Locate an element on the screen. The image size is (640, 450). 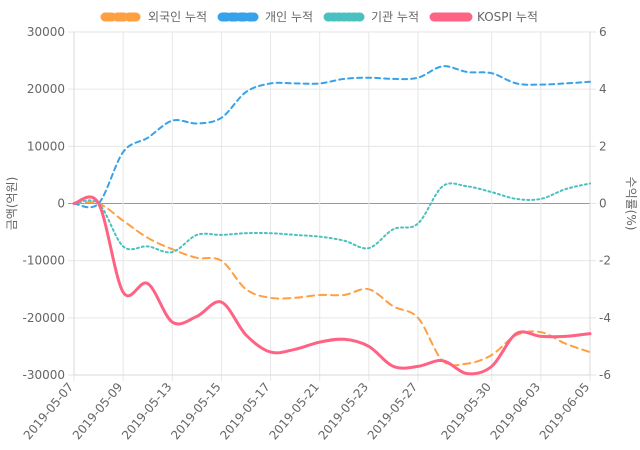
x-tick-label: 2019-06-03 is located at coordinates (516, 411).